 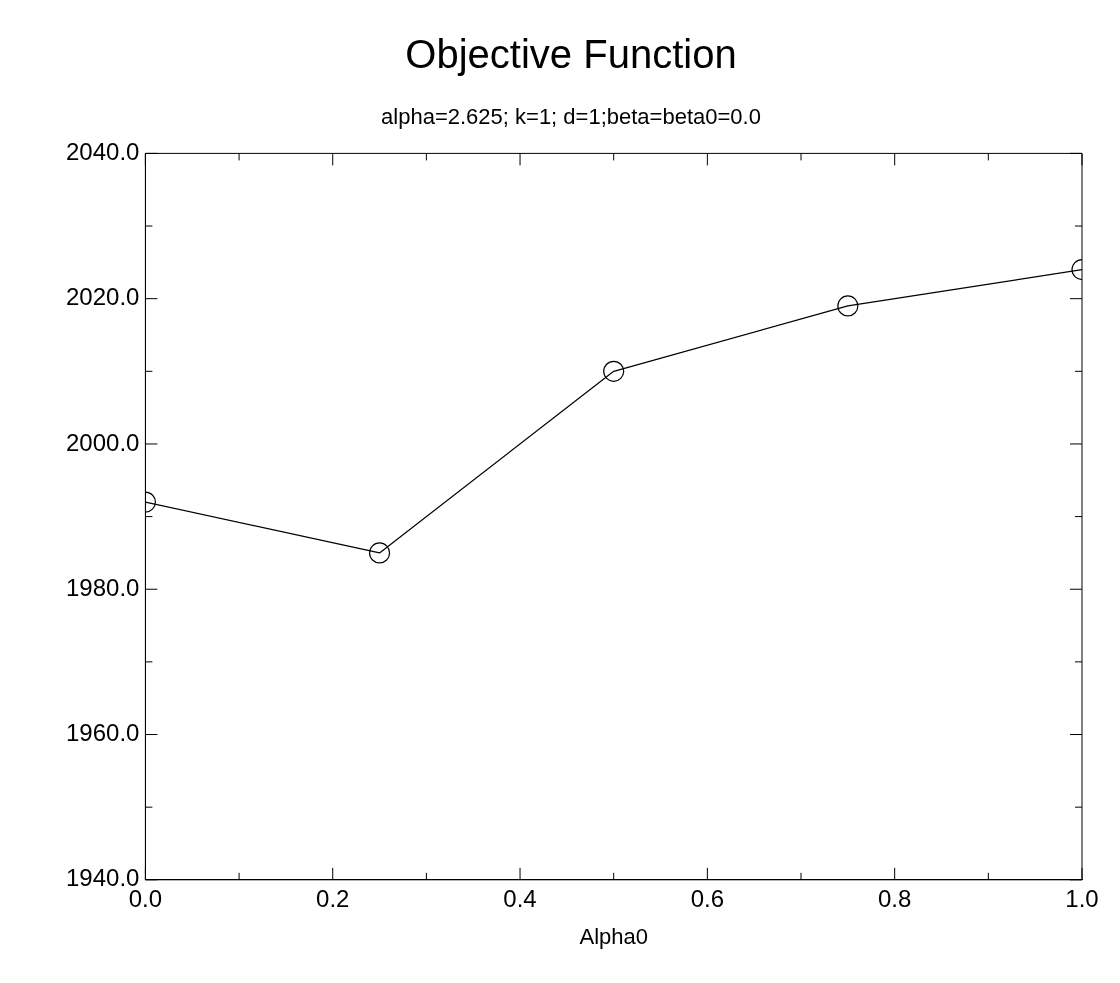 What do you see at coordinates (103, 442) in the screenshot?
I see `y-tick-label: 2000.0` at bounding box center [103, 442].